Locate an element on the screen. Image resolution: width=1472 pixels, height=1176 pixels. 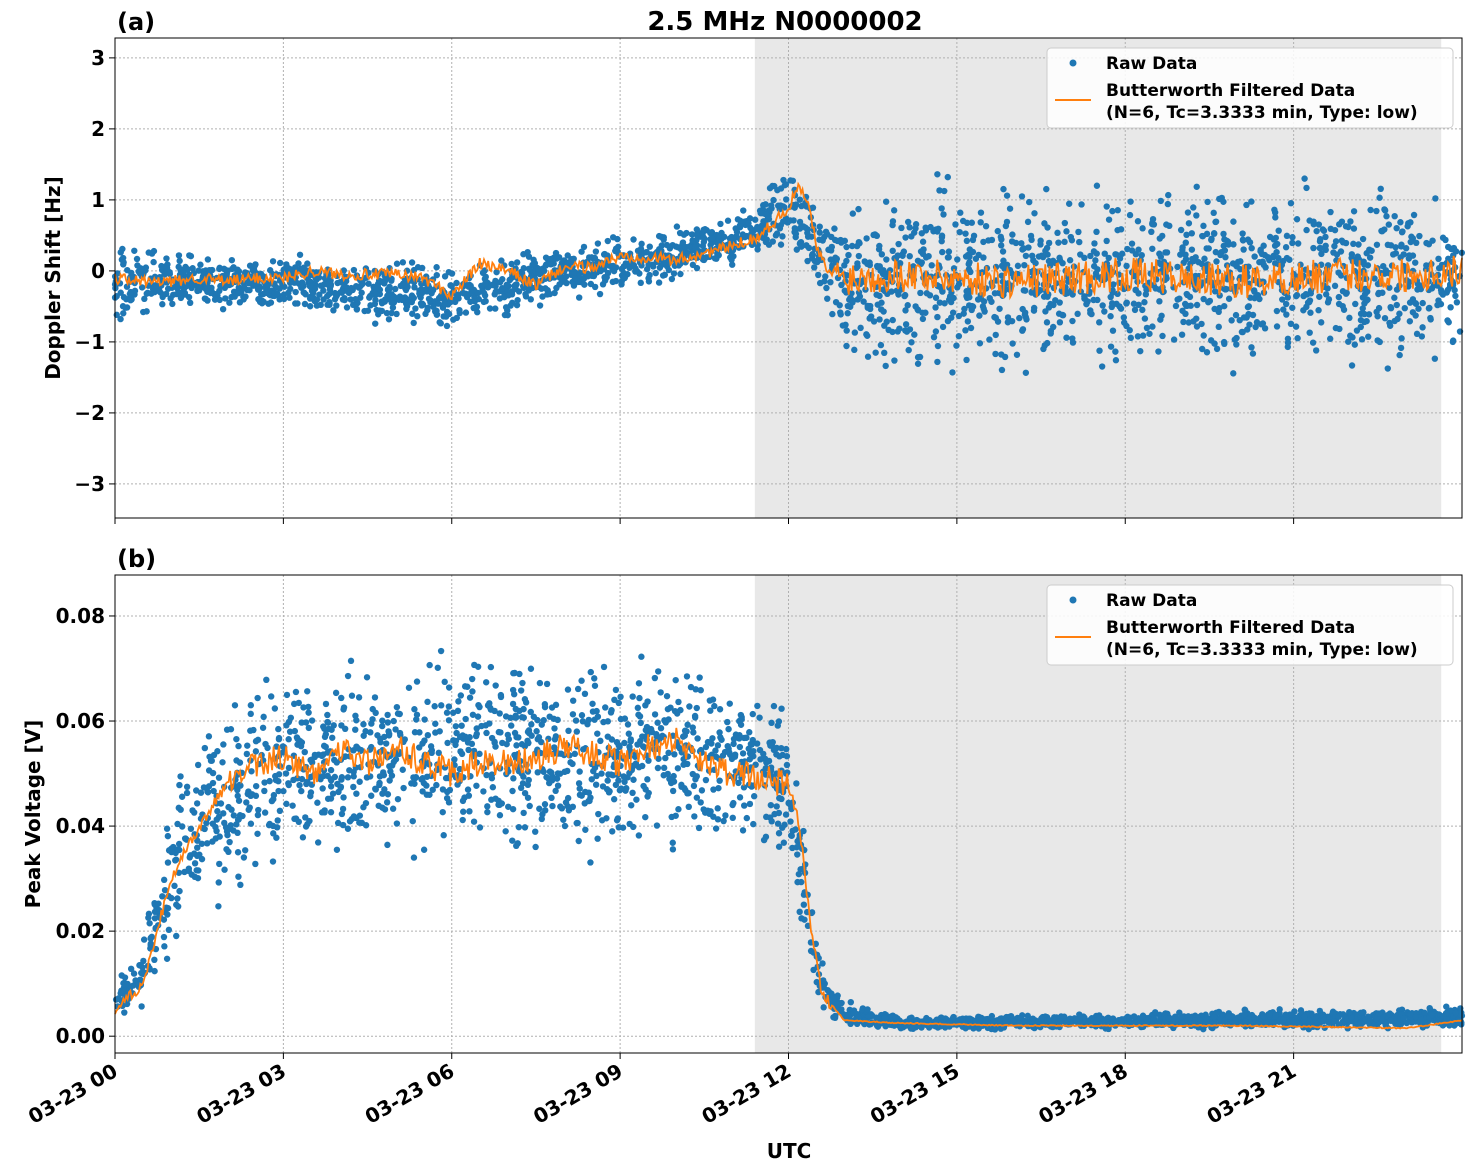
legend-filtered-label: Butterworth Filtered Data is located at coordinates (1230, 91).